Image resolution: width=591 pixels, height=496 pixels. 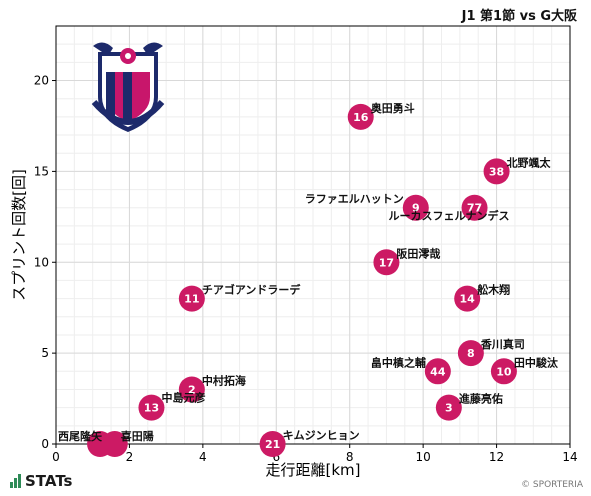 I want to click on point-label: キムジンヒョン, so click(x=321, y=435).